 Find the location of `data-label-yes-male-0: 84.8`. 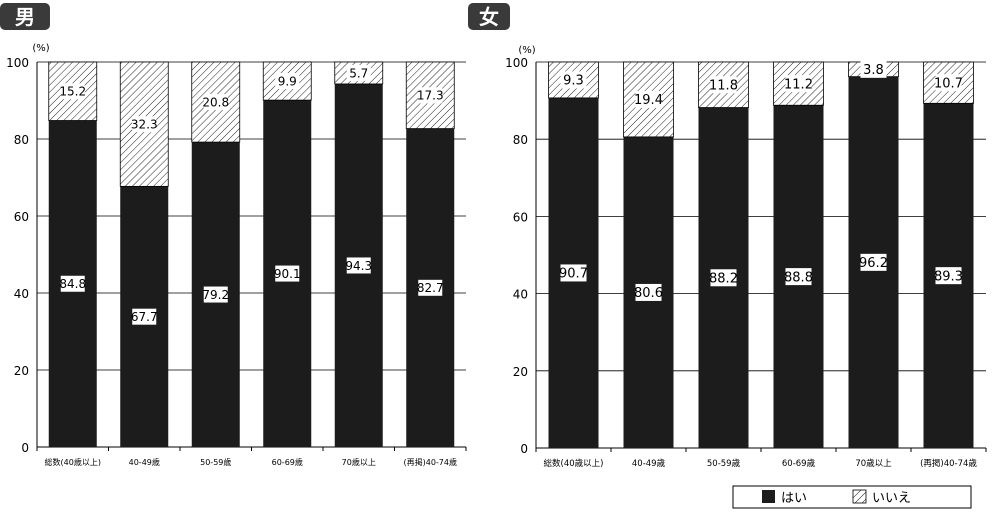

data-label-yes-male-0: 84.8 is located at coordinates (72, 284).